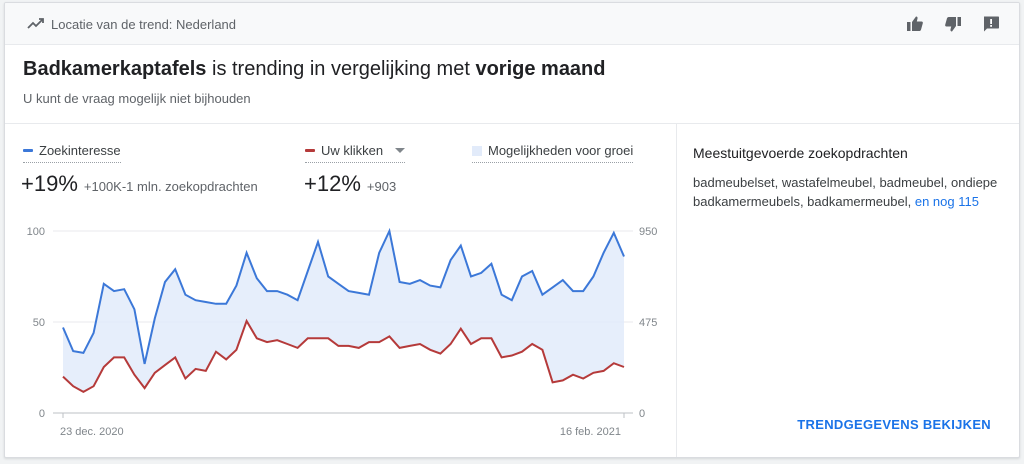 Image resolution: width=1024 pixels, height=464 pixels. What do you see at coordinates (676, 290) in the screenshot?
I see `vertical-divider` at bounding box center [676, 290].